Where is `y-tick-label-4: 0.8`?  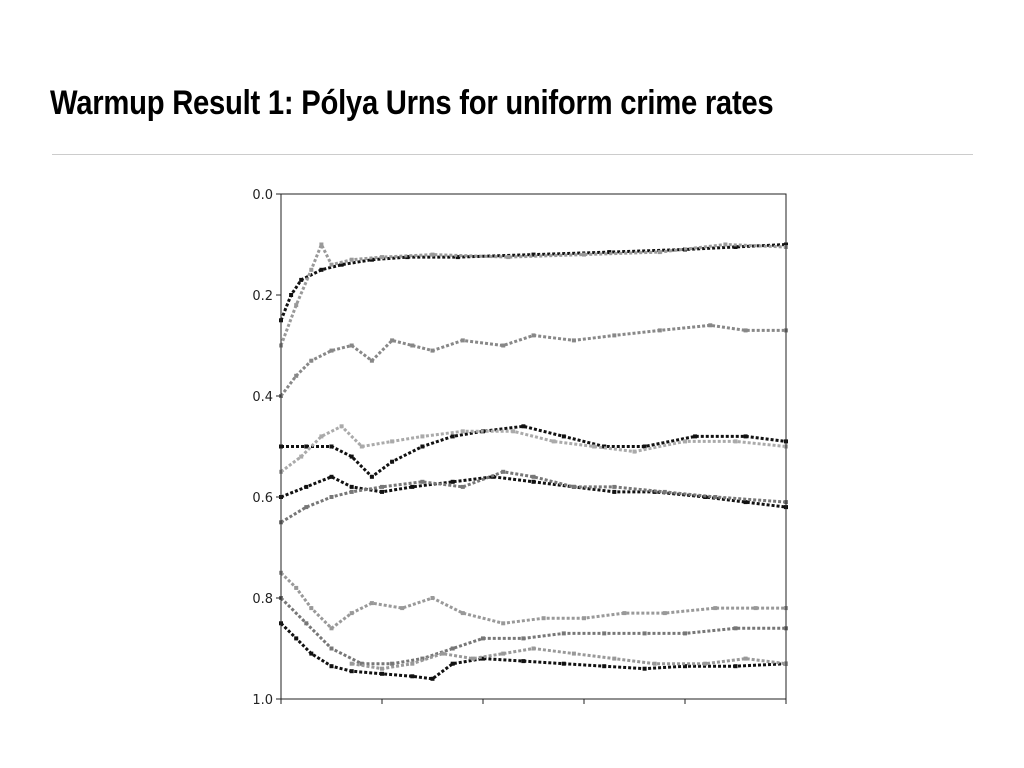
y-tick-label-4: 0.8 is located at coordinates (262, 599).